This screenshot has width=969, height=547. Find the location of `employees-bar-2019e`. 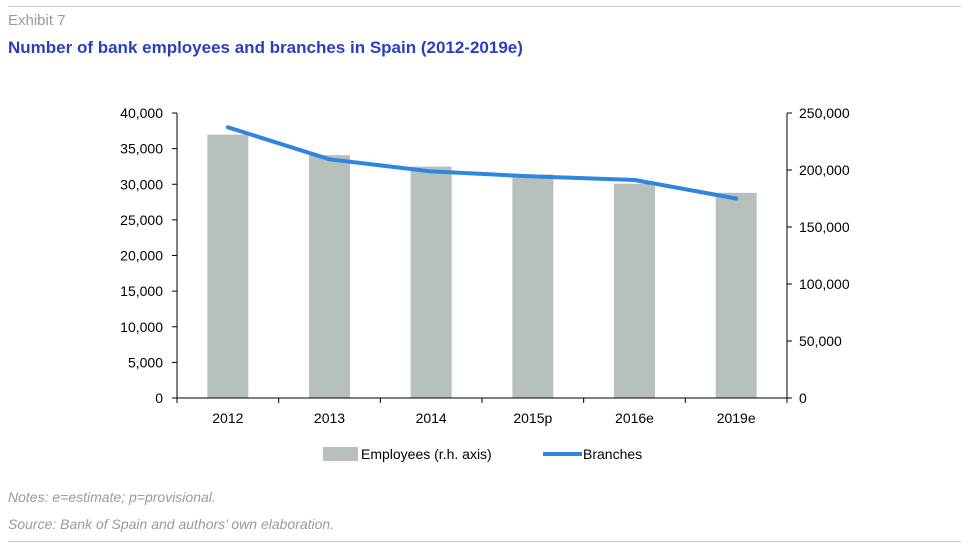

employees-bar-2019e is located at coordinates (736, 295).